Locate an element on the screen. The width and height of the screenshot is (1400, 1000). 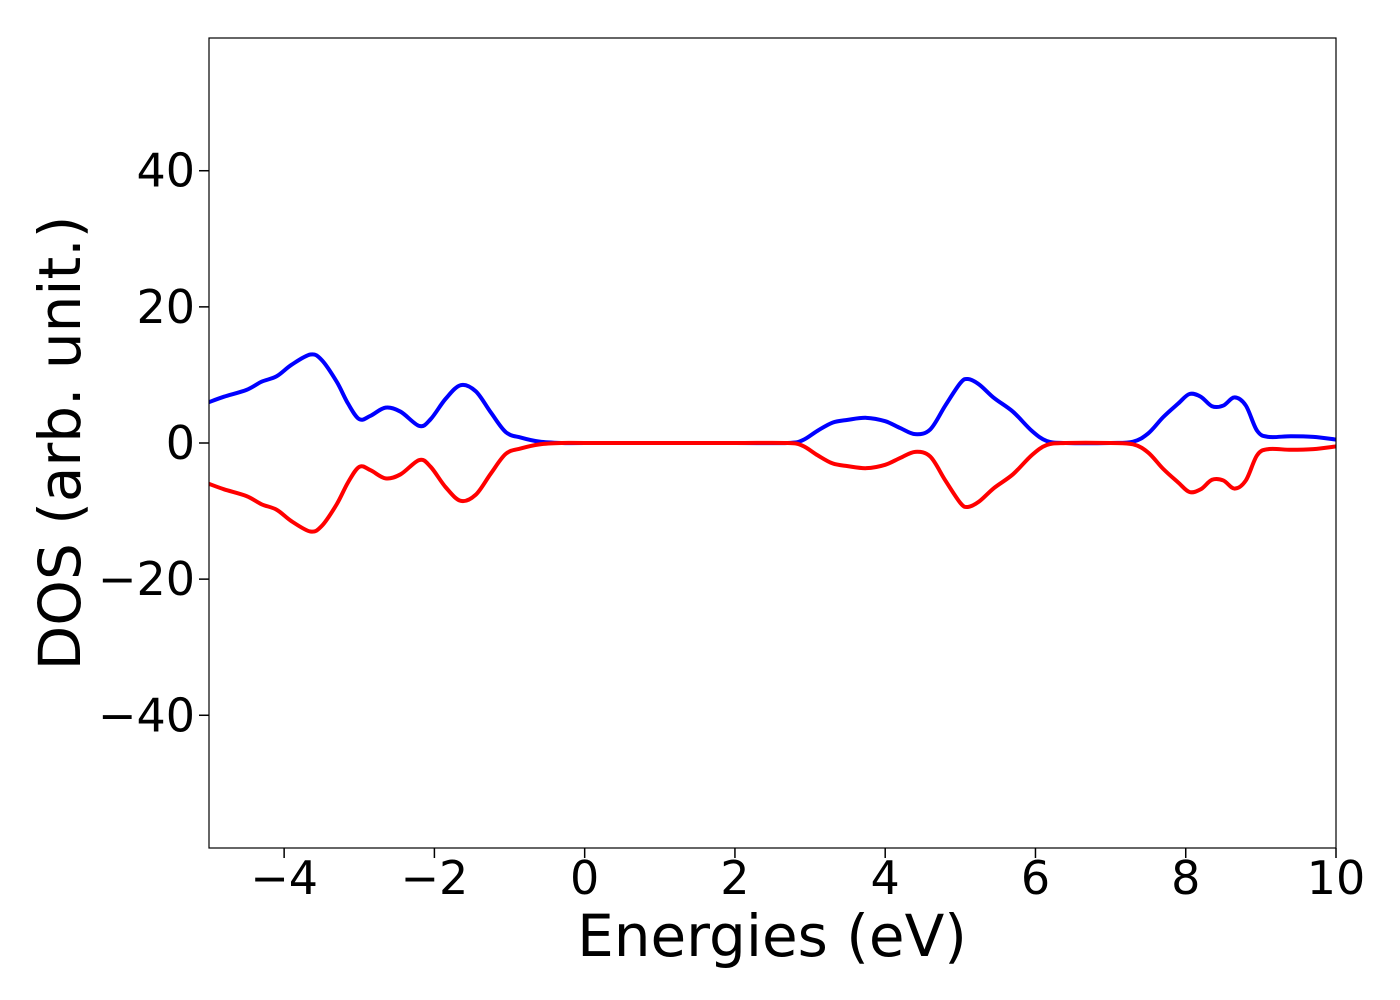
series-layer is located at coordinates (772, 443).